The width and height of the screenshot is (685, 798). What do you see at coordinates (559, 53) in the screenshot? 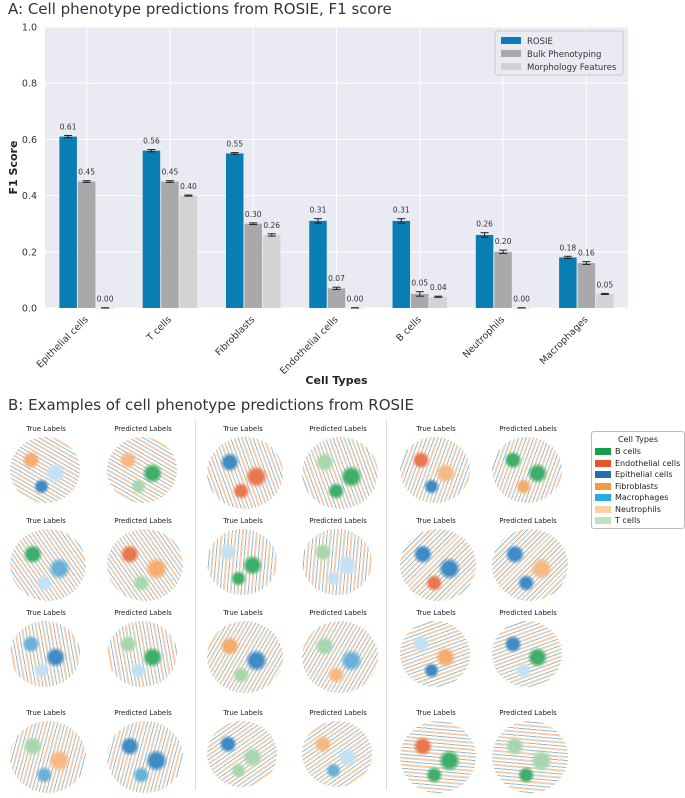
I see `chart-legend` at bounding box center [559, 53].